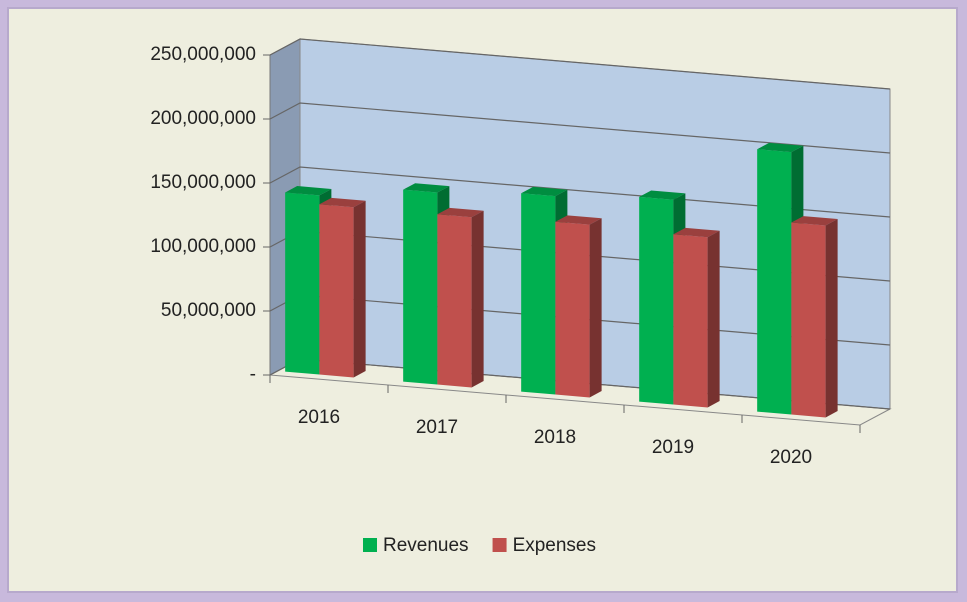 This screenshot has height=602, width=967. I want to click on legend-label: Revenues, so click(426, 545).